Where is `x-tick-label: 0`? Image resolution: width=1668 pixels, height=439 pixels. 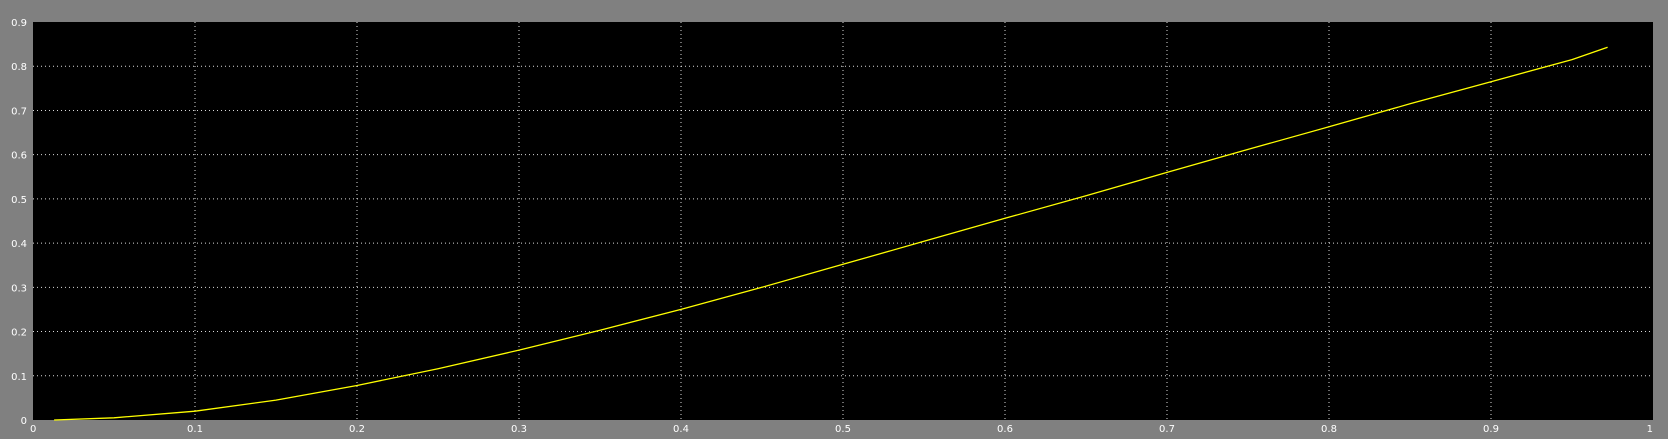
x-tick-label: 0 is located at coordinates (33, 429).